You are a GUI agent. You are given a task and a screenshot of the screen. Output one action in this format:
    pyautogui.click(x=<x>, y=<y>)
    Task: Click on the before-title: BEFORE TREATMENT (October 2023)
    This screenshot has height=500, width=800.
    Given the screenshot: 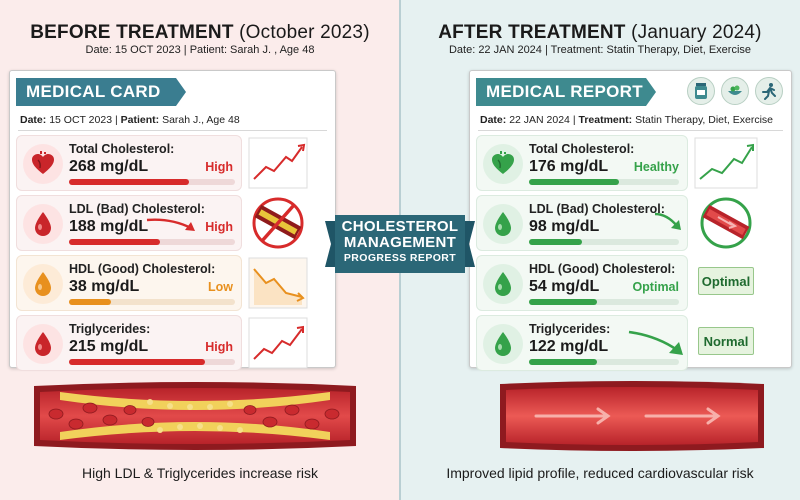 What is the action you would take?
    pyautogui.click(x=200, y=32)
    